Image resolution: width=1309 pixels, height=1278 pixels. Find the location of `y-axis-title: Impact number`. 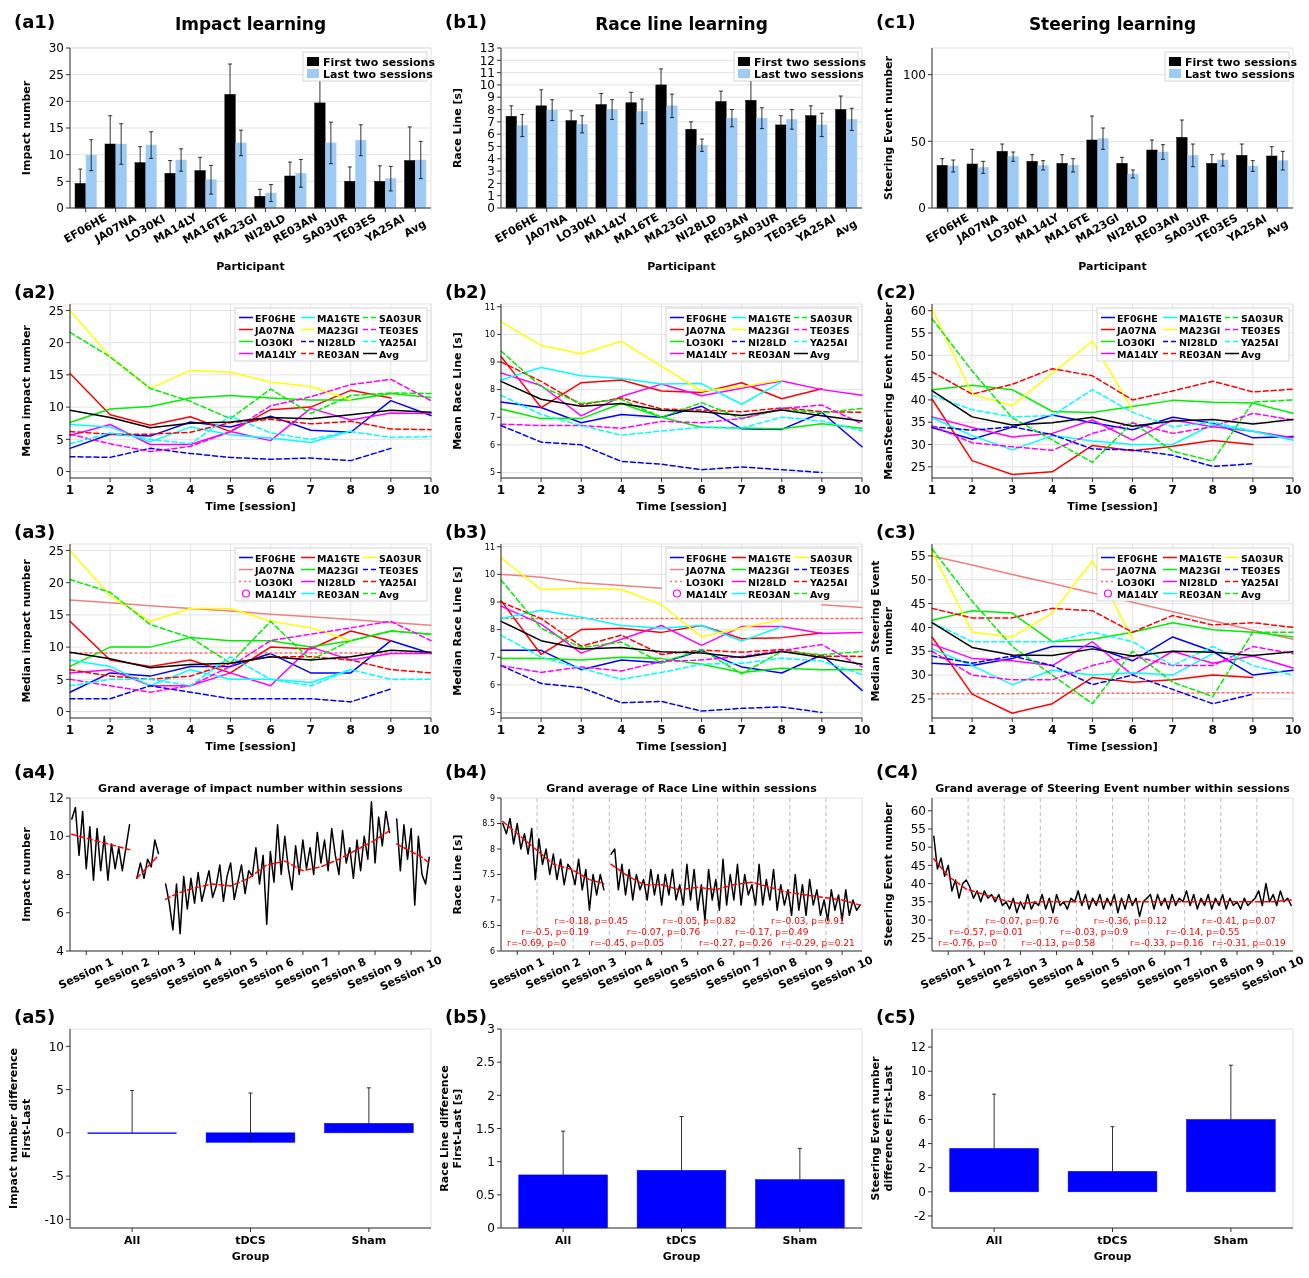

y-axis-title: Impact number is located at coordinates (26, 128).